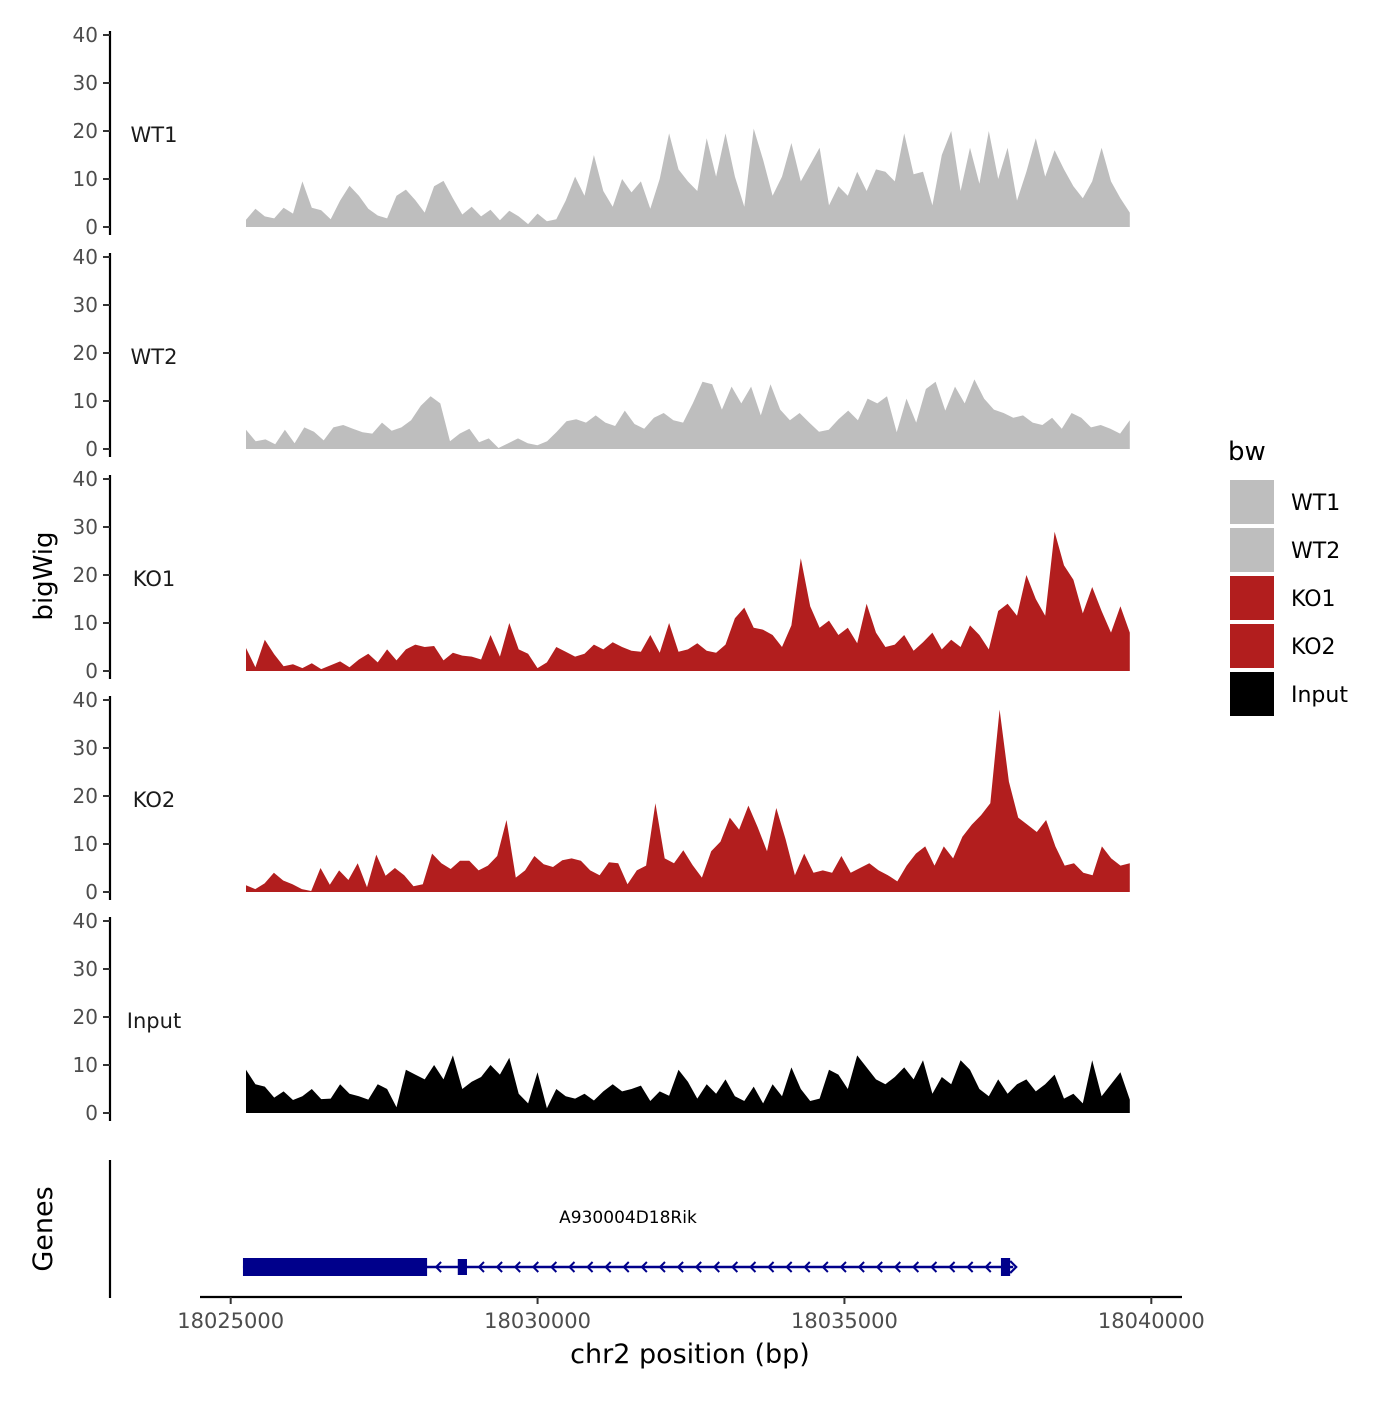  What do you see at coordinates (688, 800) in the screenshot?
I see `coverage-area-ko2` at bounding box center [688, 800].